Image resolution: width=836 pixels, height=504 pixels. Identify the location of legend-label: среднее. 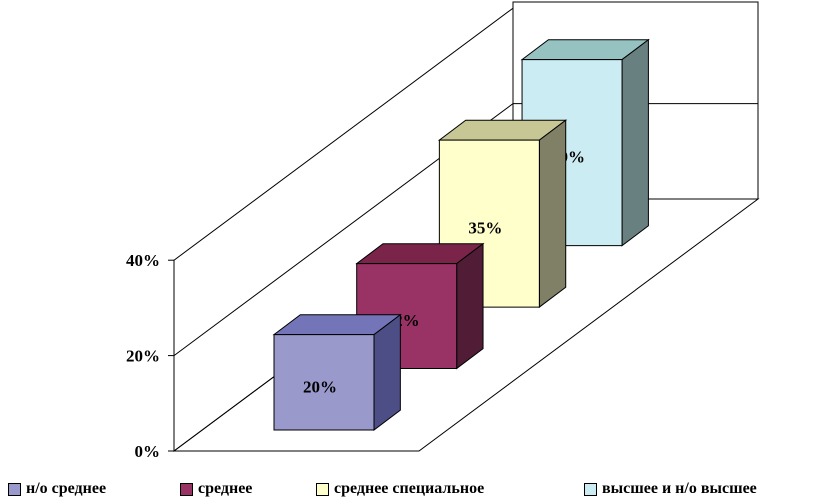
(225, 488).